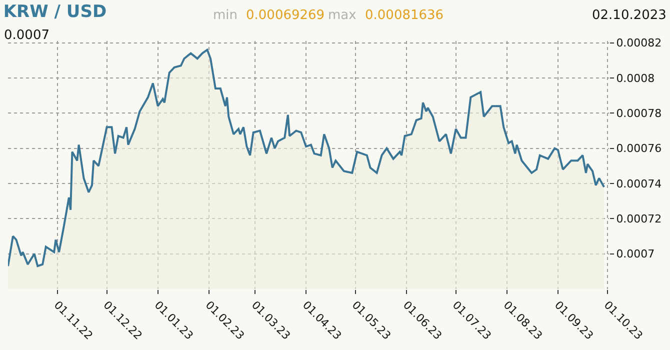  Describe the element at coordinates (342, 15) in the screenshot. I see `text: max` at that location.